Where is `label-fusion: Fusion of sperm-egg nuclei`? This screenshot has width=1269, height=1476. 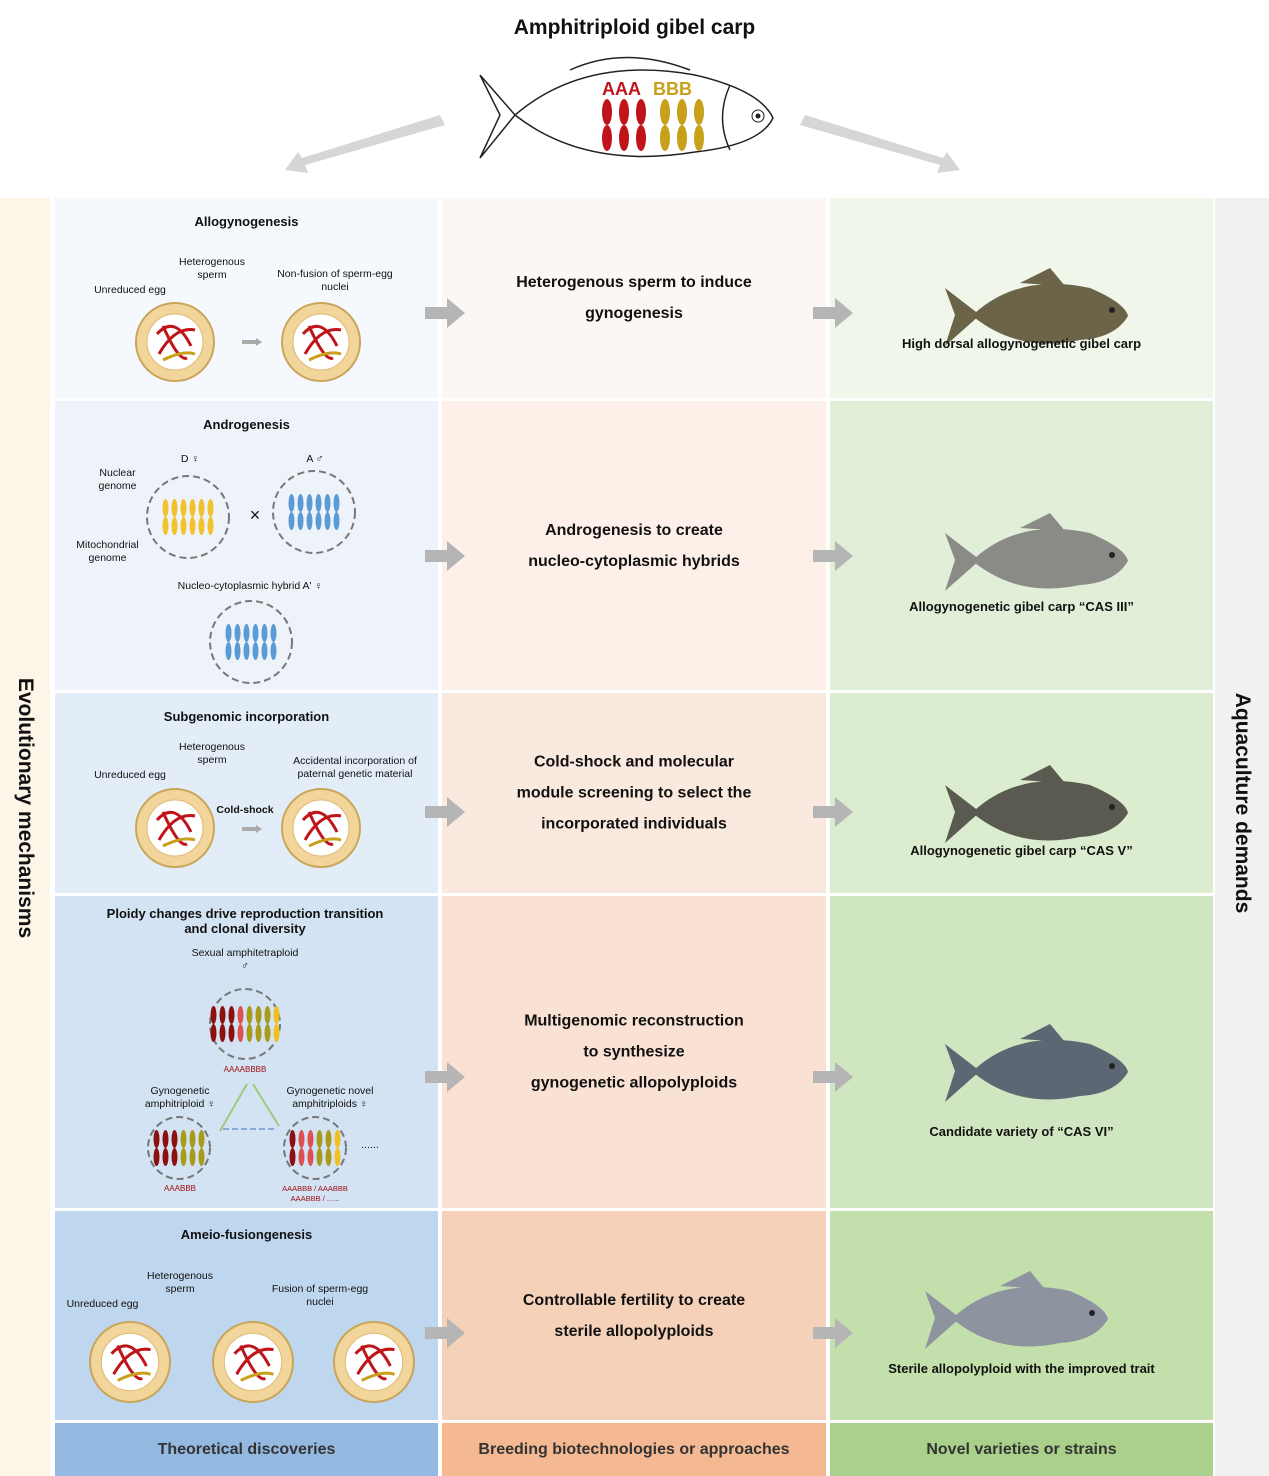 label-fusion: Fusion of sperm-egg nuclei is located at coordinates (320, 1295).